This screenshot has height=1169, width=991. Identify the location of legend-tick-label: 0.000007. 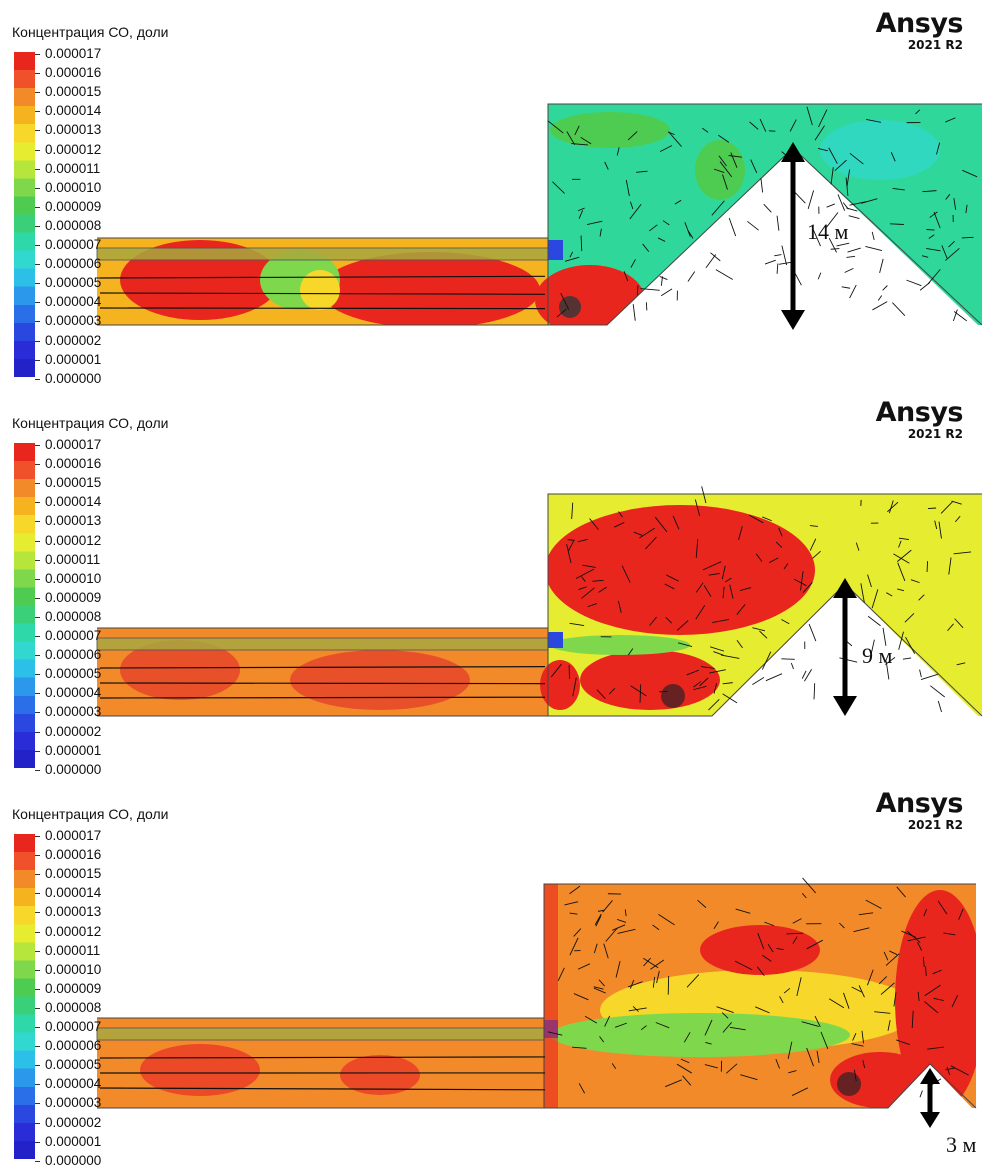
(73, 1027).